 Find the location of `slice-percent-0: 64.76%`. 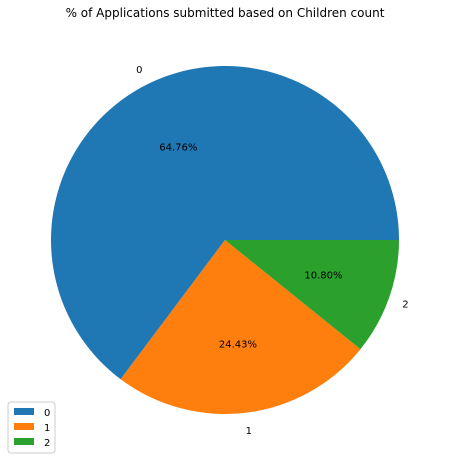

slice-percent-0: 64.76% is located at coordinates (178, 148).